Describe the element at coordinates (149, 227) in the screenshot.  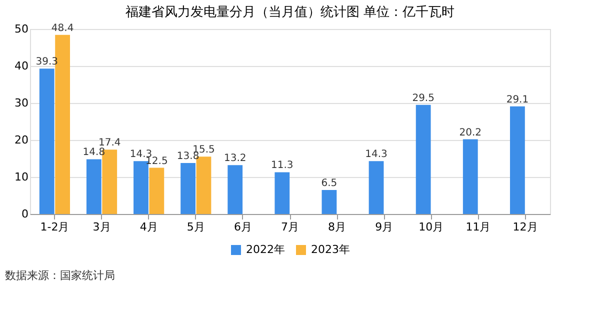
I see `x-tick-label: 4月` at that location.